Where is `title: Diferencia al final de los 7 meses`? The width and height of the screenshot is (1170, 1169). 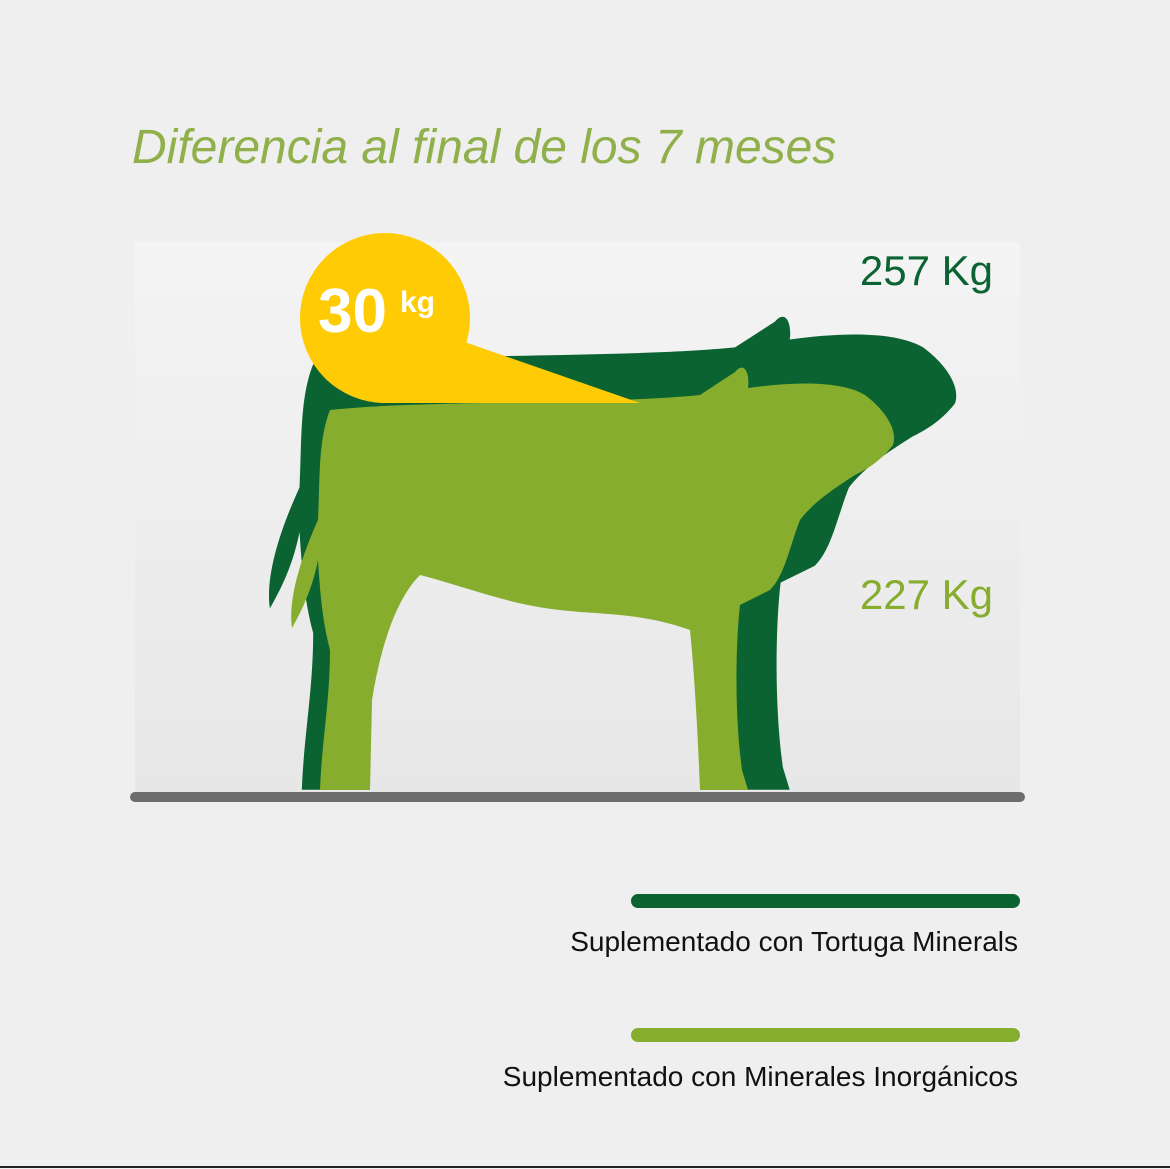
title: Diferencia al final de los 7 meses is located at coordinates (484, 147).